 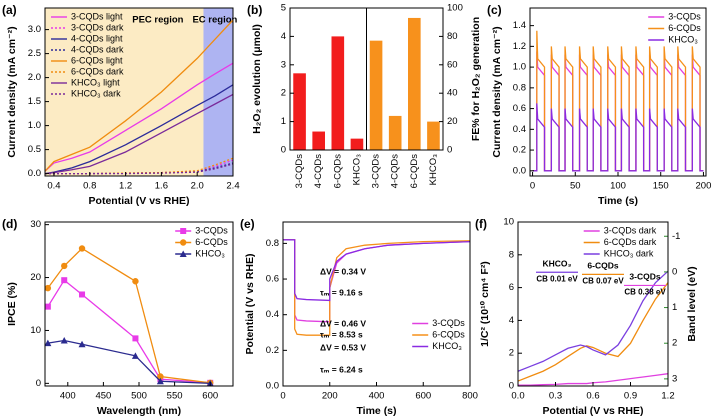 I want to click on y2-tick-label: 80, so click(x=452, y=36).